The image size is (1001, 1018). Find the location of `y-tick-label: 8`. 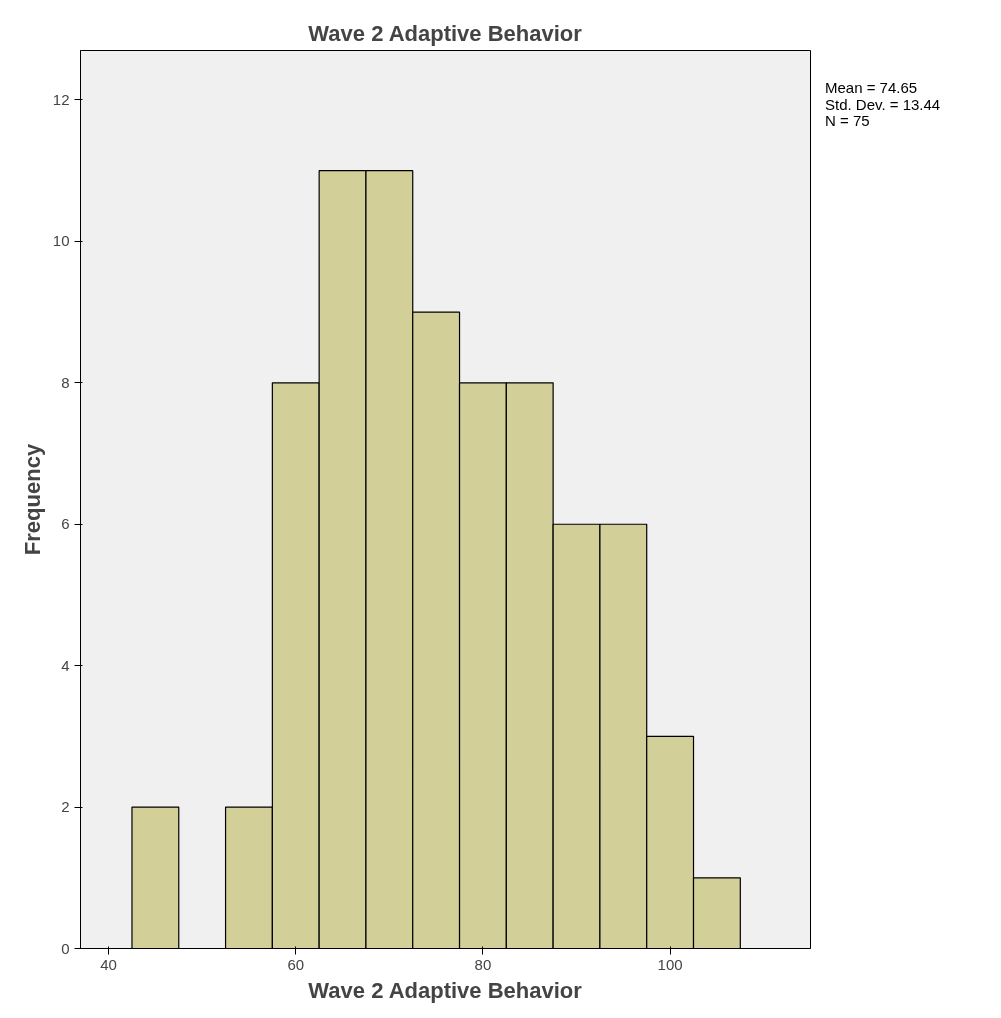

y-tick-label: 8 is located at coordinates (65, 382).